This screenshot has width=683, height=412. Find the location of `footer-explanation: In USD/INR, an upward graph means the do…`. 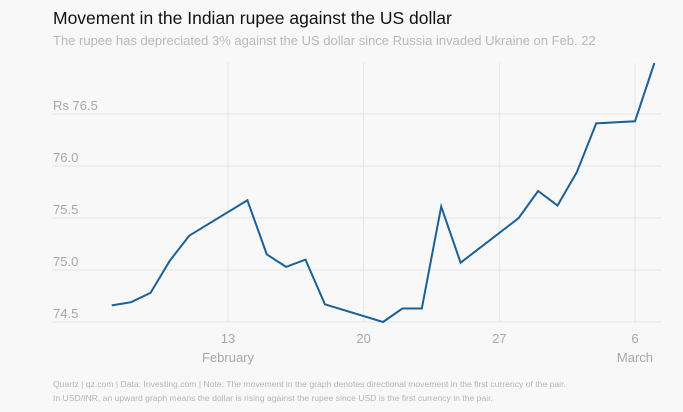

footer-explanation: In USD/INR, an upward graph means the do… is located at coordinates (273, 398).